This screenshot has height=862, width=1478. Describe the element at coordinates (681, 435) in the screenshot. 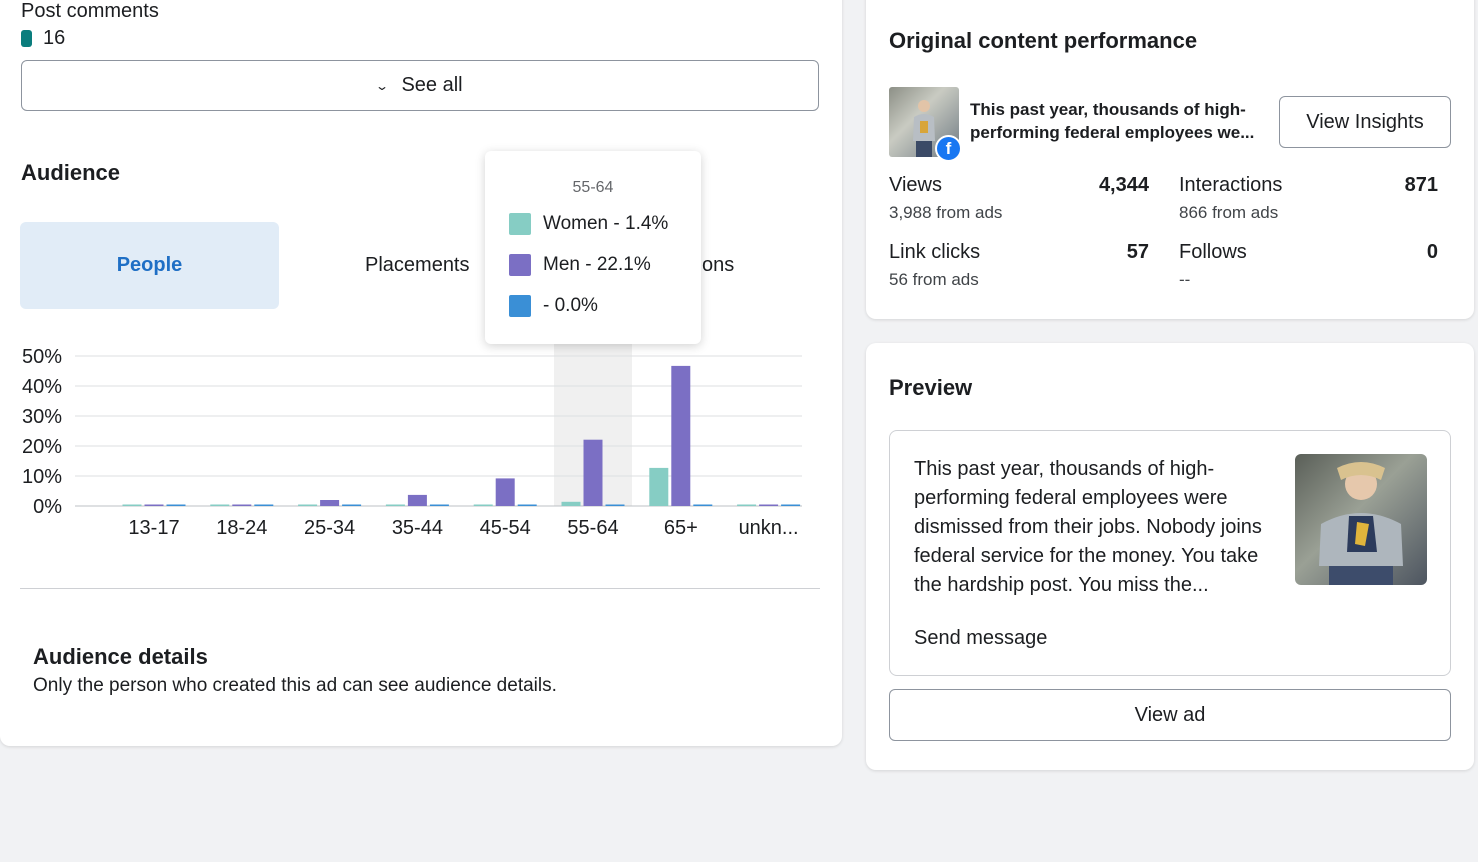

I see `bar-men-65+` at that location.